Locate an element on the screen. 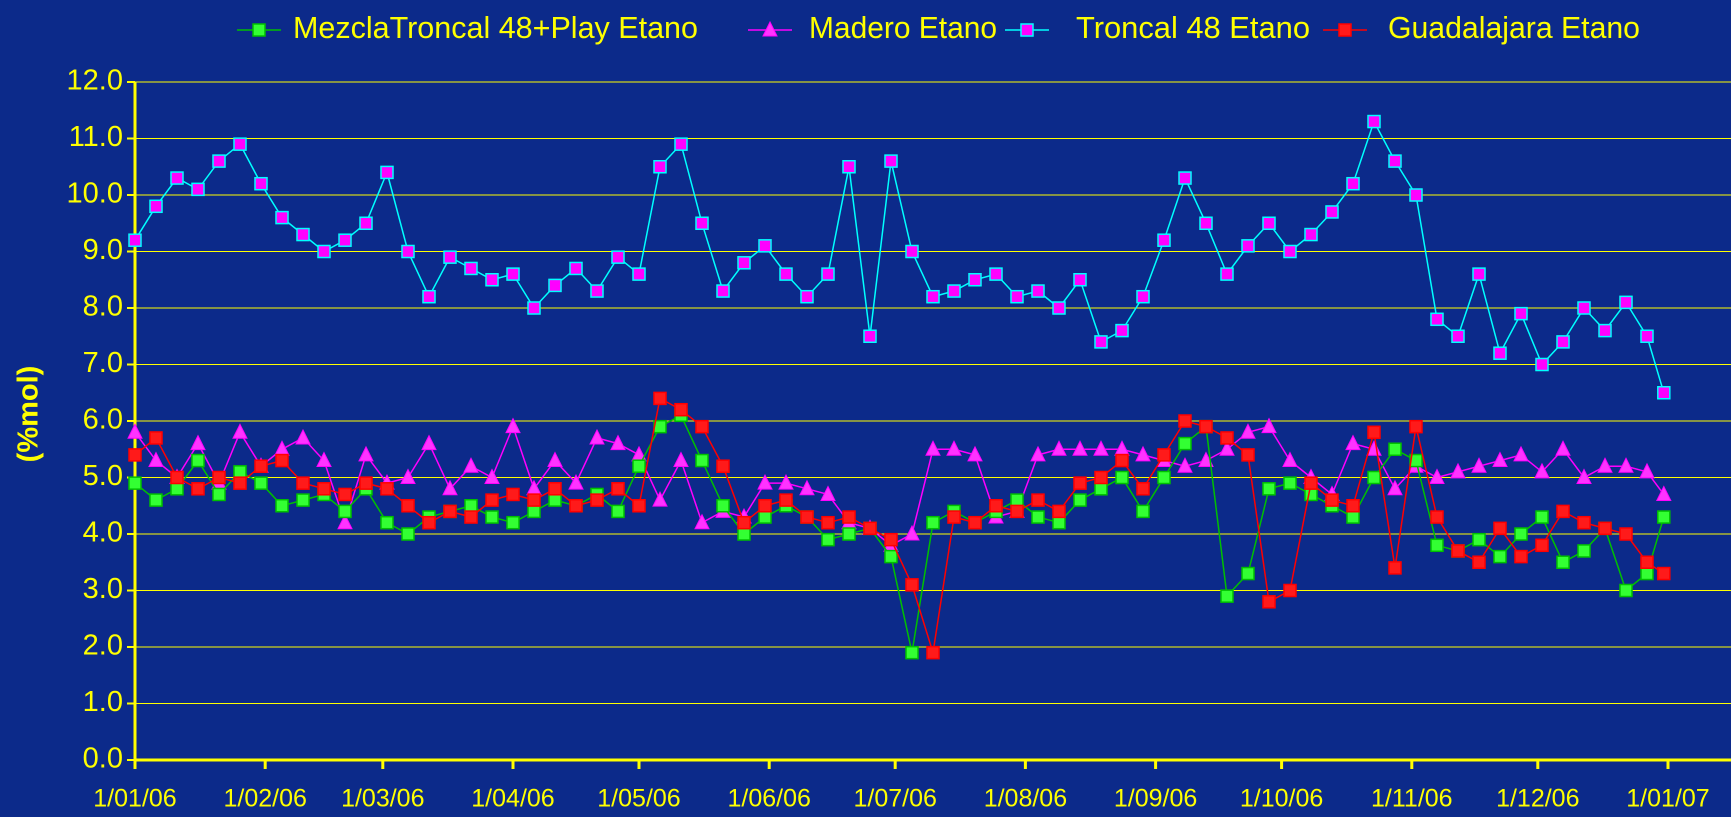 Image resolution: width=1731 pixels, height=817 pixels. legend-label: Guadalajara Etano is located at coordinates (1514, 27).